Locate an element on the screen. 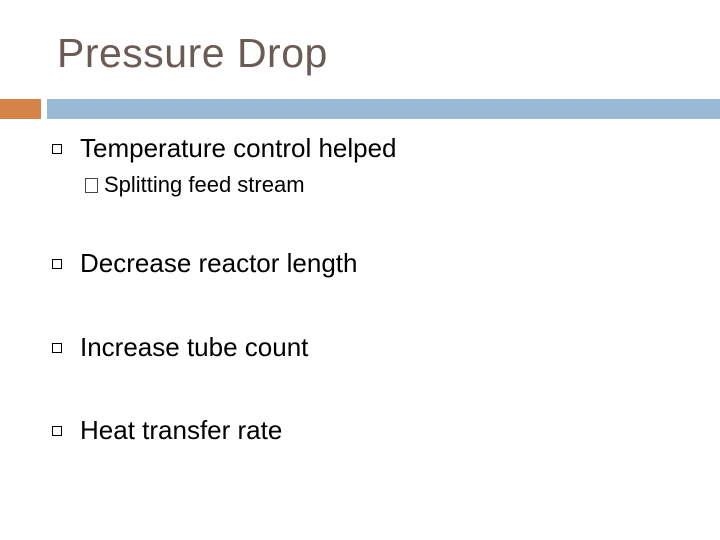 This screenshot has width=720, height=540. sub-bullet-item: Splitting feed stream is located at coordinates (195, 185).